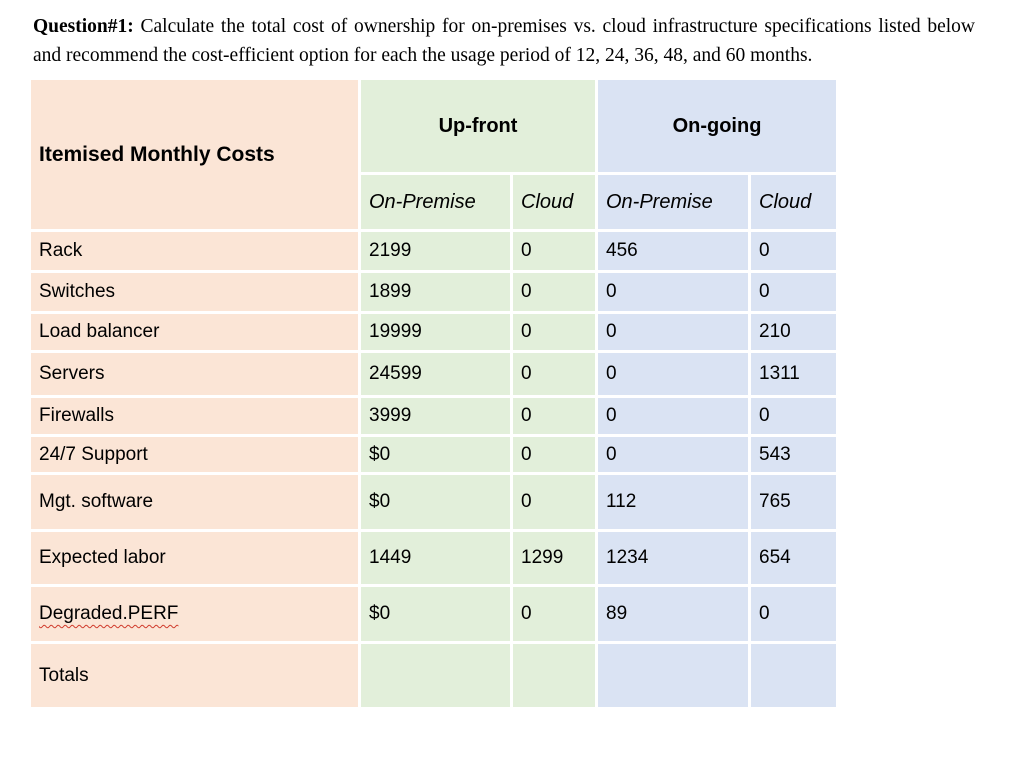 Image resolution: width=1012 pixels, height=774 pixels. What do you see at coordinates (102, 557) in the screenshot?
I see `row-label: Expected labor` at bounding box center [102, 557].